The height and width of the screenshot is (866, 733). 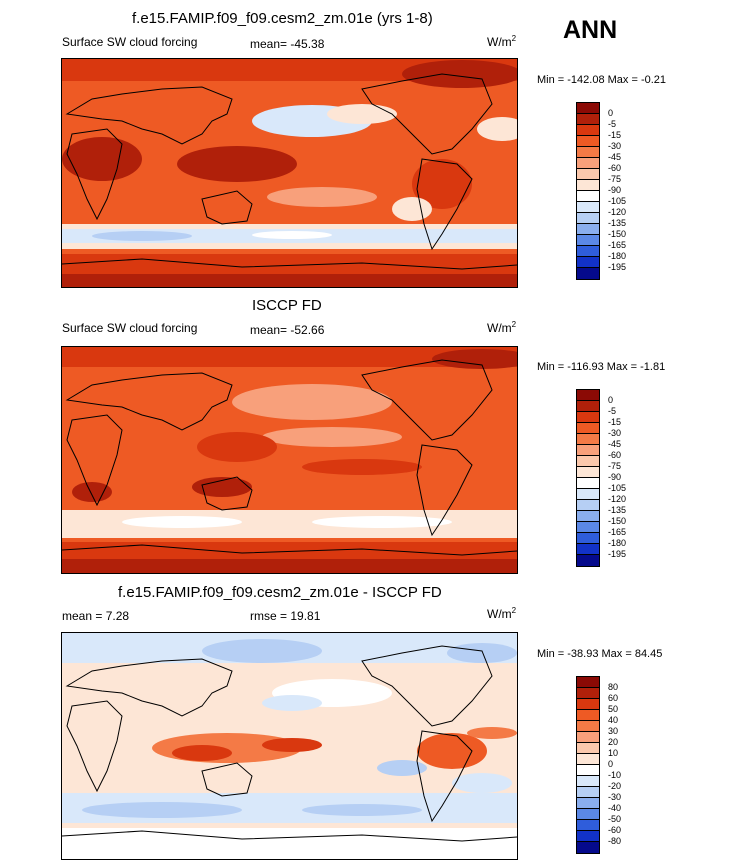 What do you see at coordinates (617, 212) in the screenshot?
I see `panel1-colorbar-tick-label: -120` at bounding box center [617, 212].